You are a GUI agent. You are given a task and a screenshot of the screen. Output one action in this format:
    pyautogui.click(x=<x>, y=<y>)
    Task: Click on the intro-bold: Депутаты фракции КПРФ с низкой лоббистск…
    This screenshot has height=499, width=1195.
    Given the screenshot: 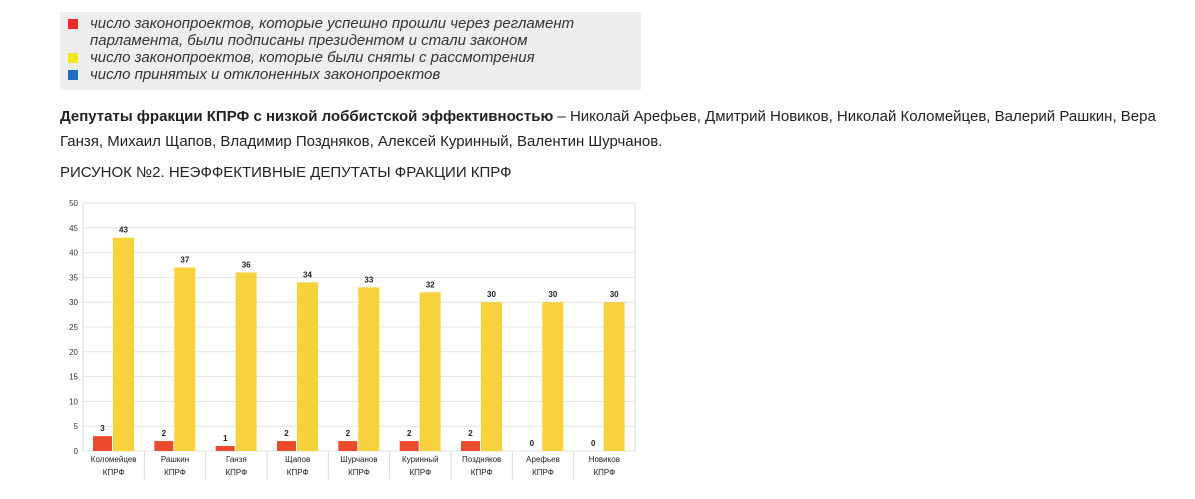 What is the action you would take?
    pyautogui.click(x=307, y=116)
    